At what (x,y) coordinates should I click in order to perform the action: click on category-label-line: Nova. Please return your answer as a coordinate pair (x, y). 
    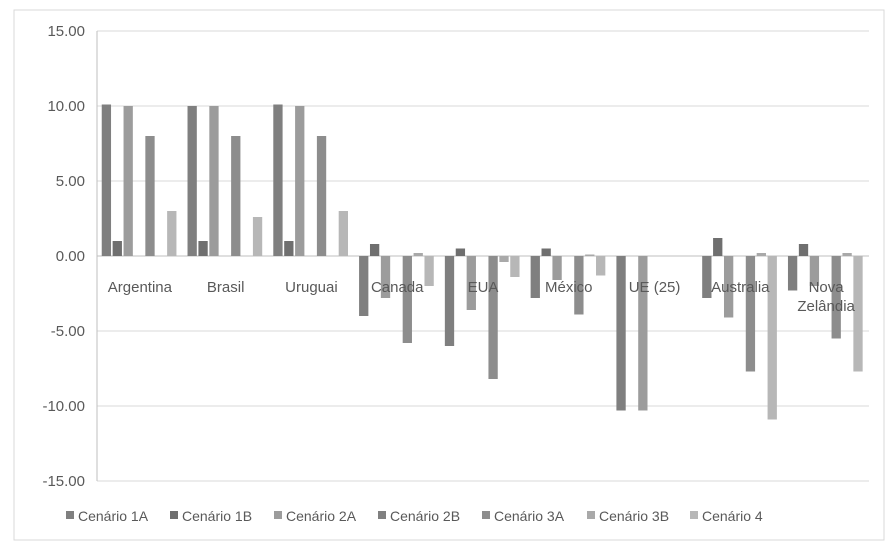
    Looking at the image, I should click on (827, 287).